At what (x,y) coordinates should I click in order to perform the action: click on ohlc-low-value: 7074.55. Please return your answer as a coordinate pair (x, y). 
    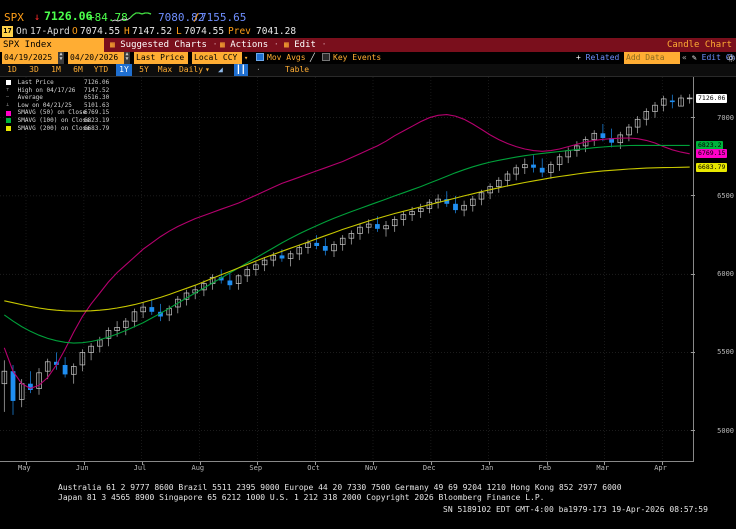
    Looking at the image, I should click on (204, 31).